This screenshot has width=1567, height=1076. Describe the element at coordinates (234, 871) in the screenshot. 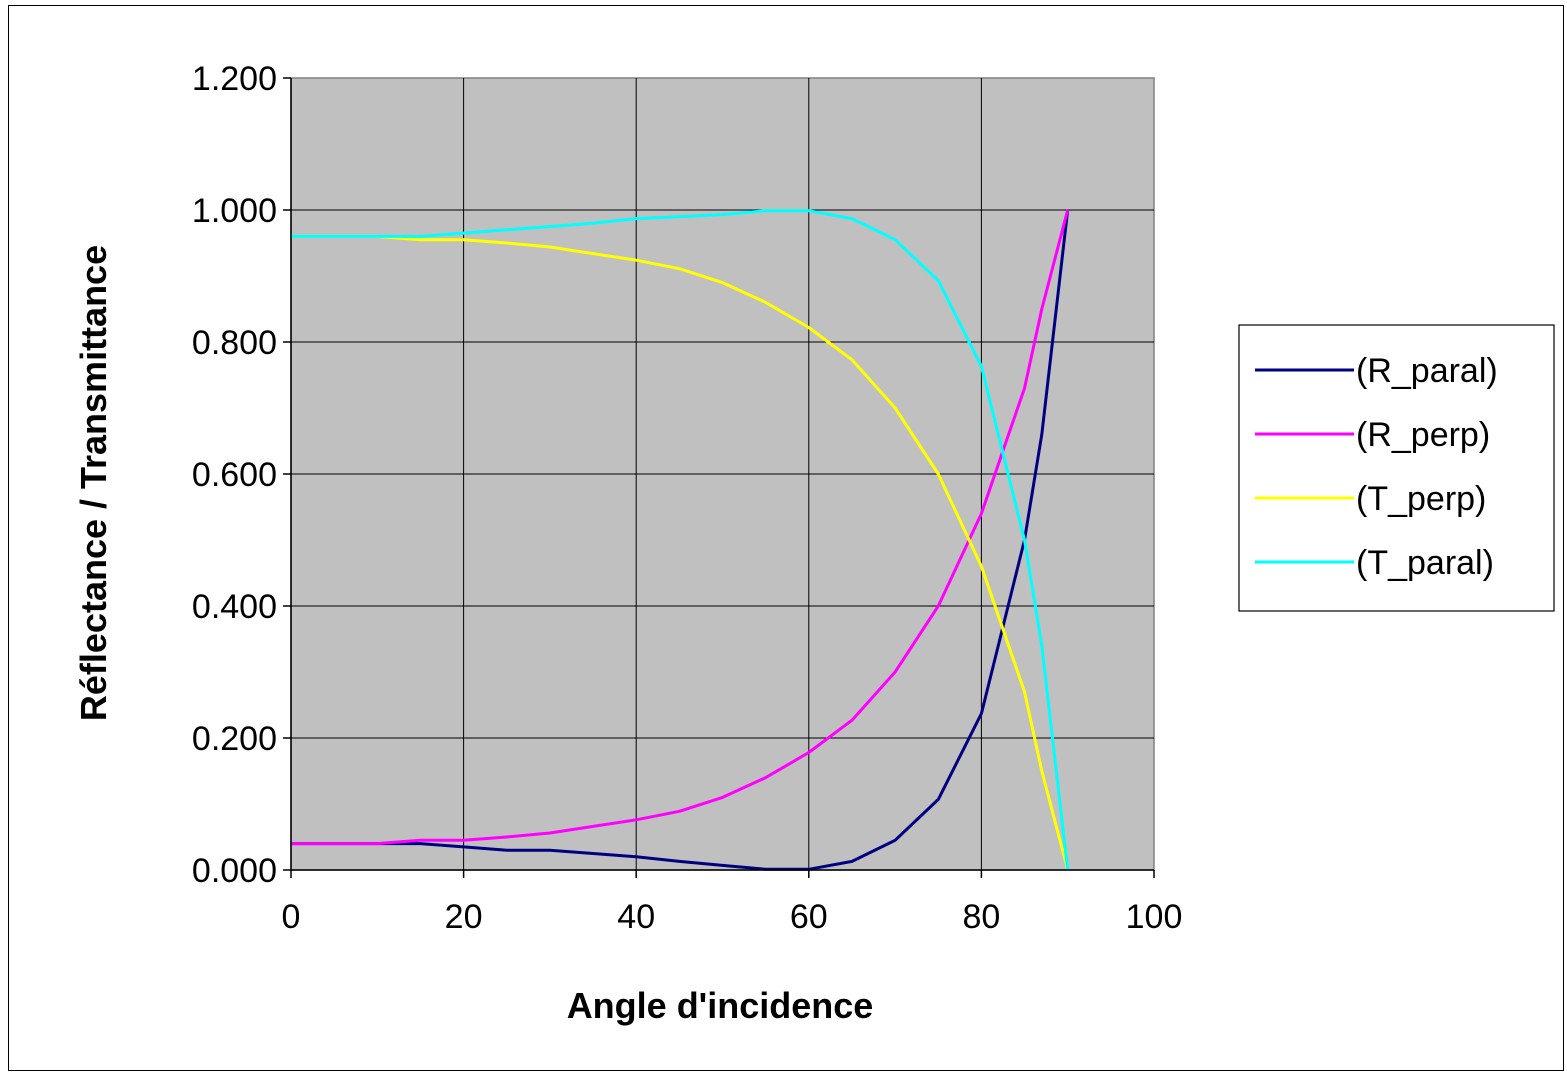

I see `y-tick-label: 0.000` at that location.